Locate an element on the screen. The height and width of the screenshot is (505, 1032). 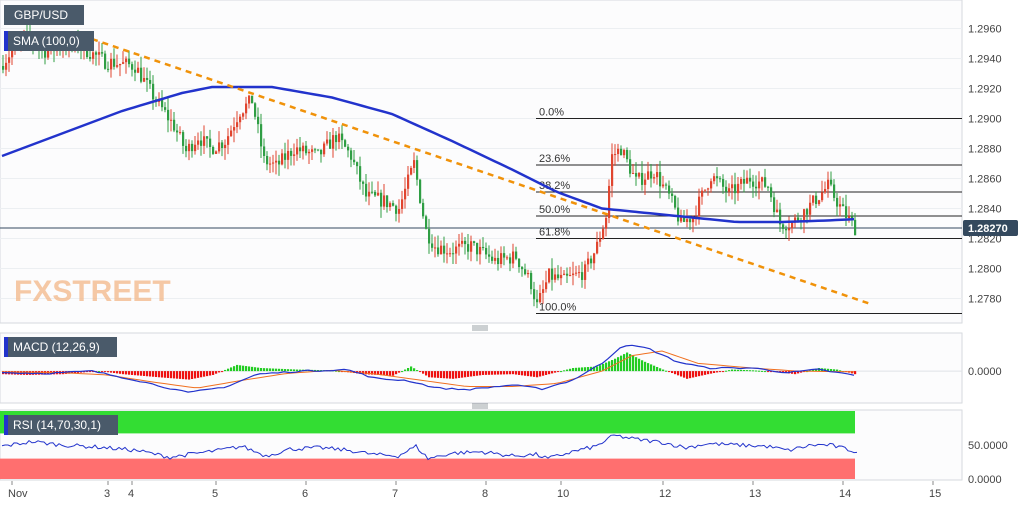
chart-title: GBP/USD is located at coordinates (41, 15).